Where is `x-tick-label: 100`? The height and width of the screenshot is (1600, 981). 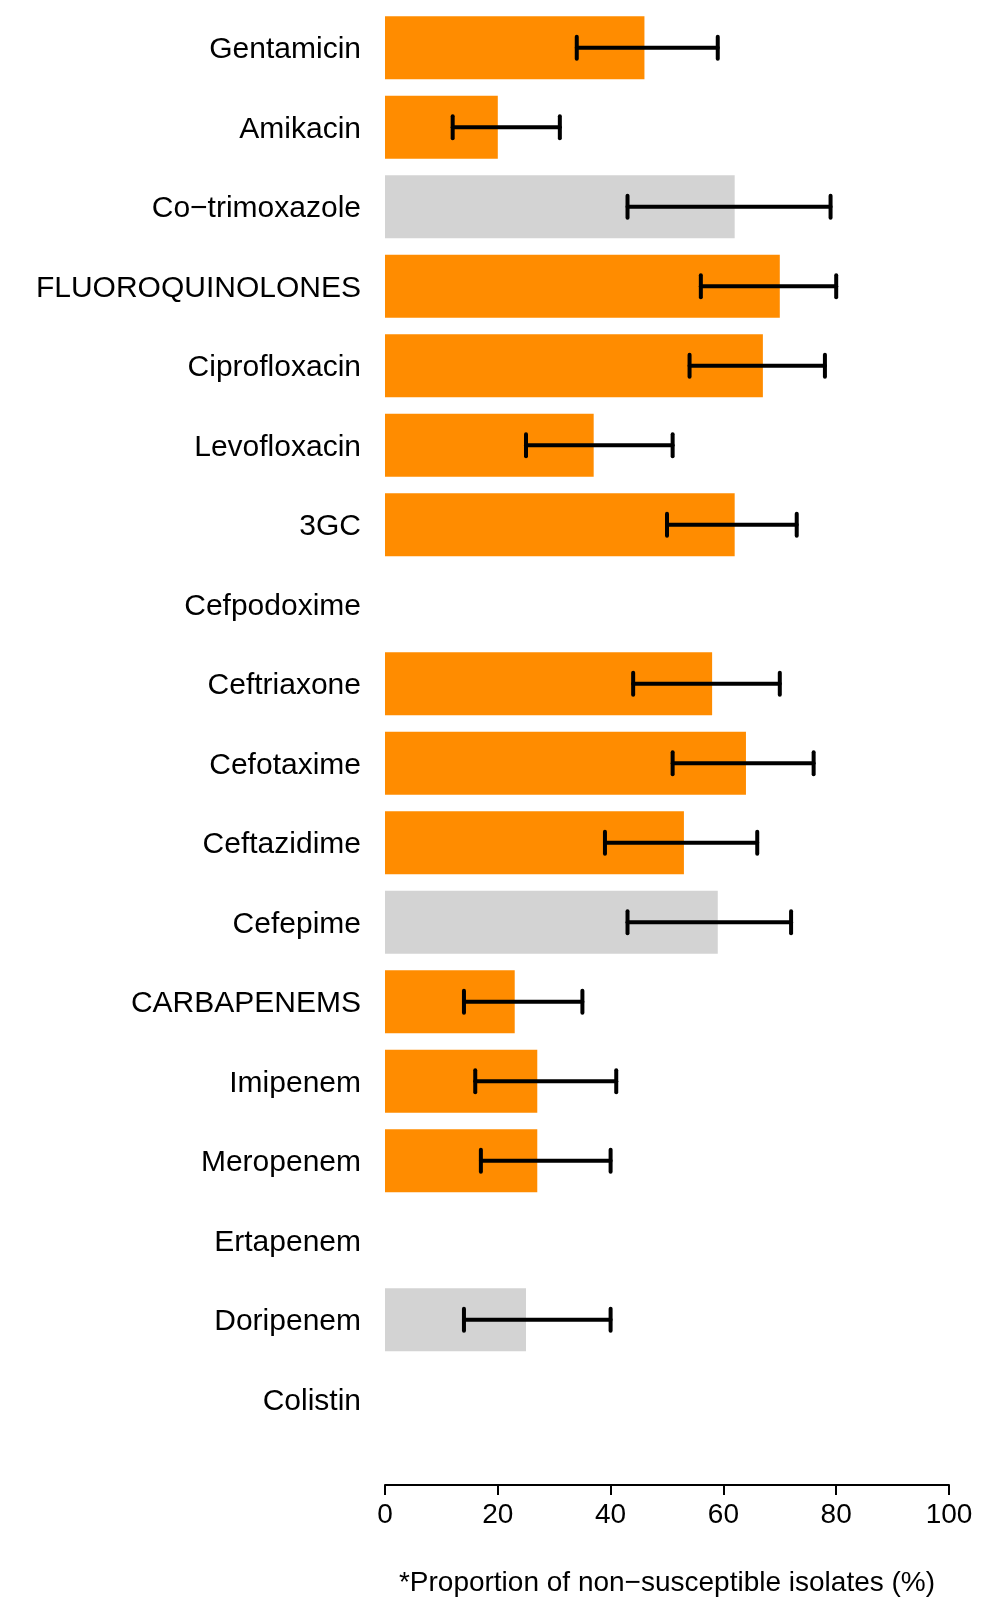
x-tick-label: 100 is located at coordinates (949, 1513).